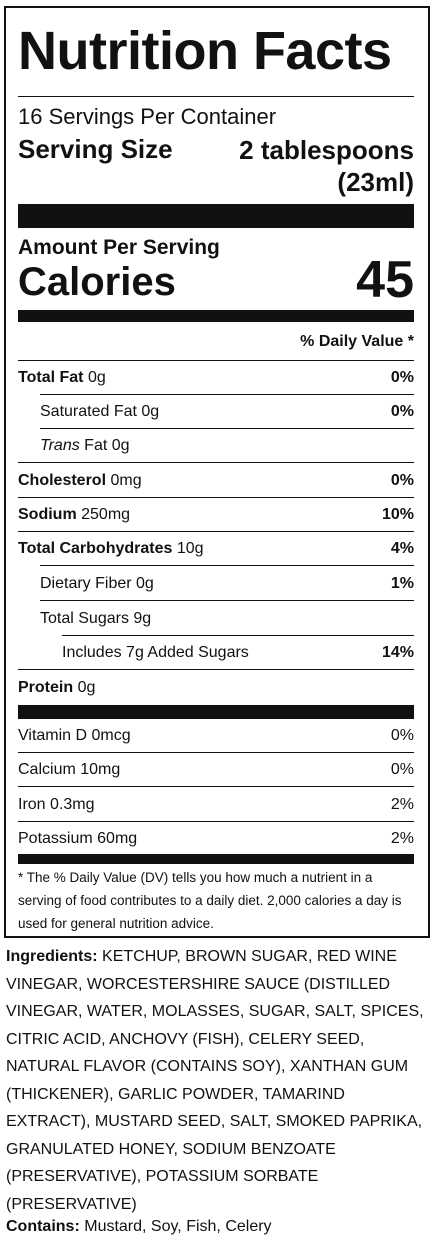 This screenshot has height=1247, width=436. What do you see at coordinates (216, 412) in the screenshot?
I see `nutrient-row-saturated-fat: Saturated Fat 0g 0%` at bounding box center [216, 412].